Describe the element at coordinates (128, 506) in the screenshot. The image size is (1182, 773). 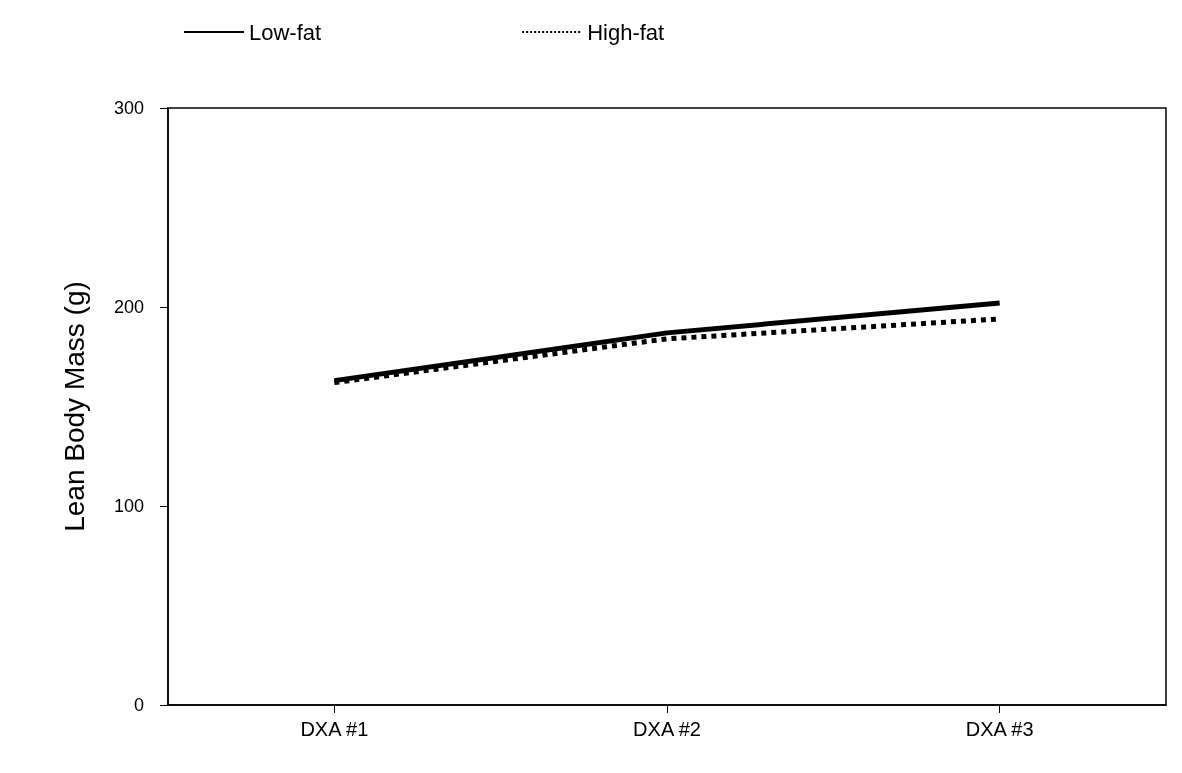
I see `y-tick-label: 100` at that location.